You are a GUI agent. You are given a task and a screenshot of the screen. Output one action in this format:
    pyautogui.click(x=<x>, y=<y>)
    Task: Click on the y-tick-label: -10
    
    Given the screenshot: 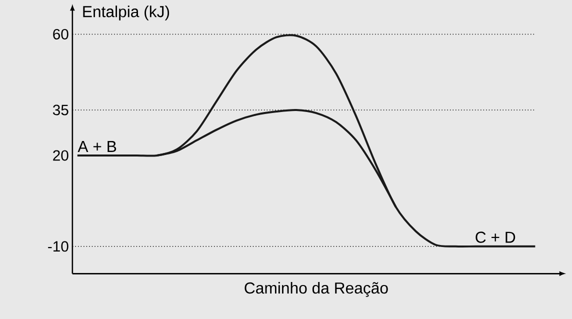 What is the action you would take?
    pyautogui.click(x=58, y=246)
    